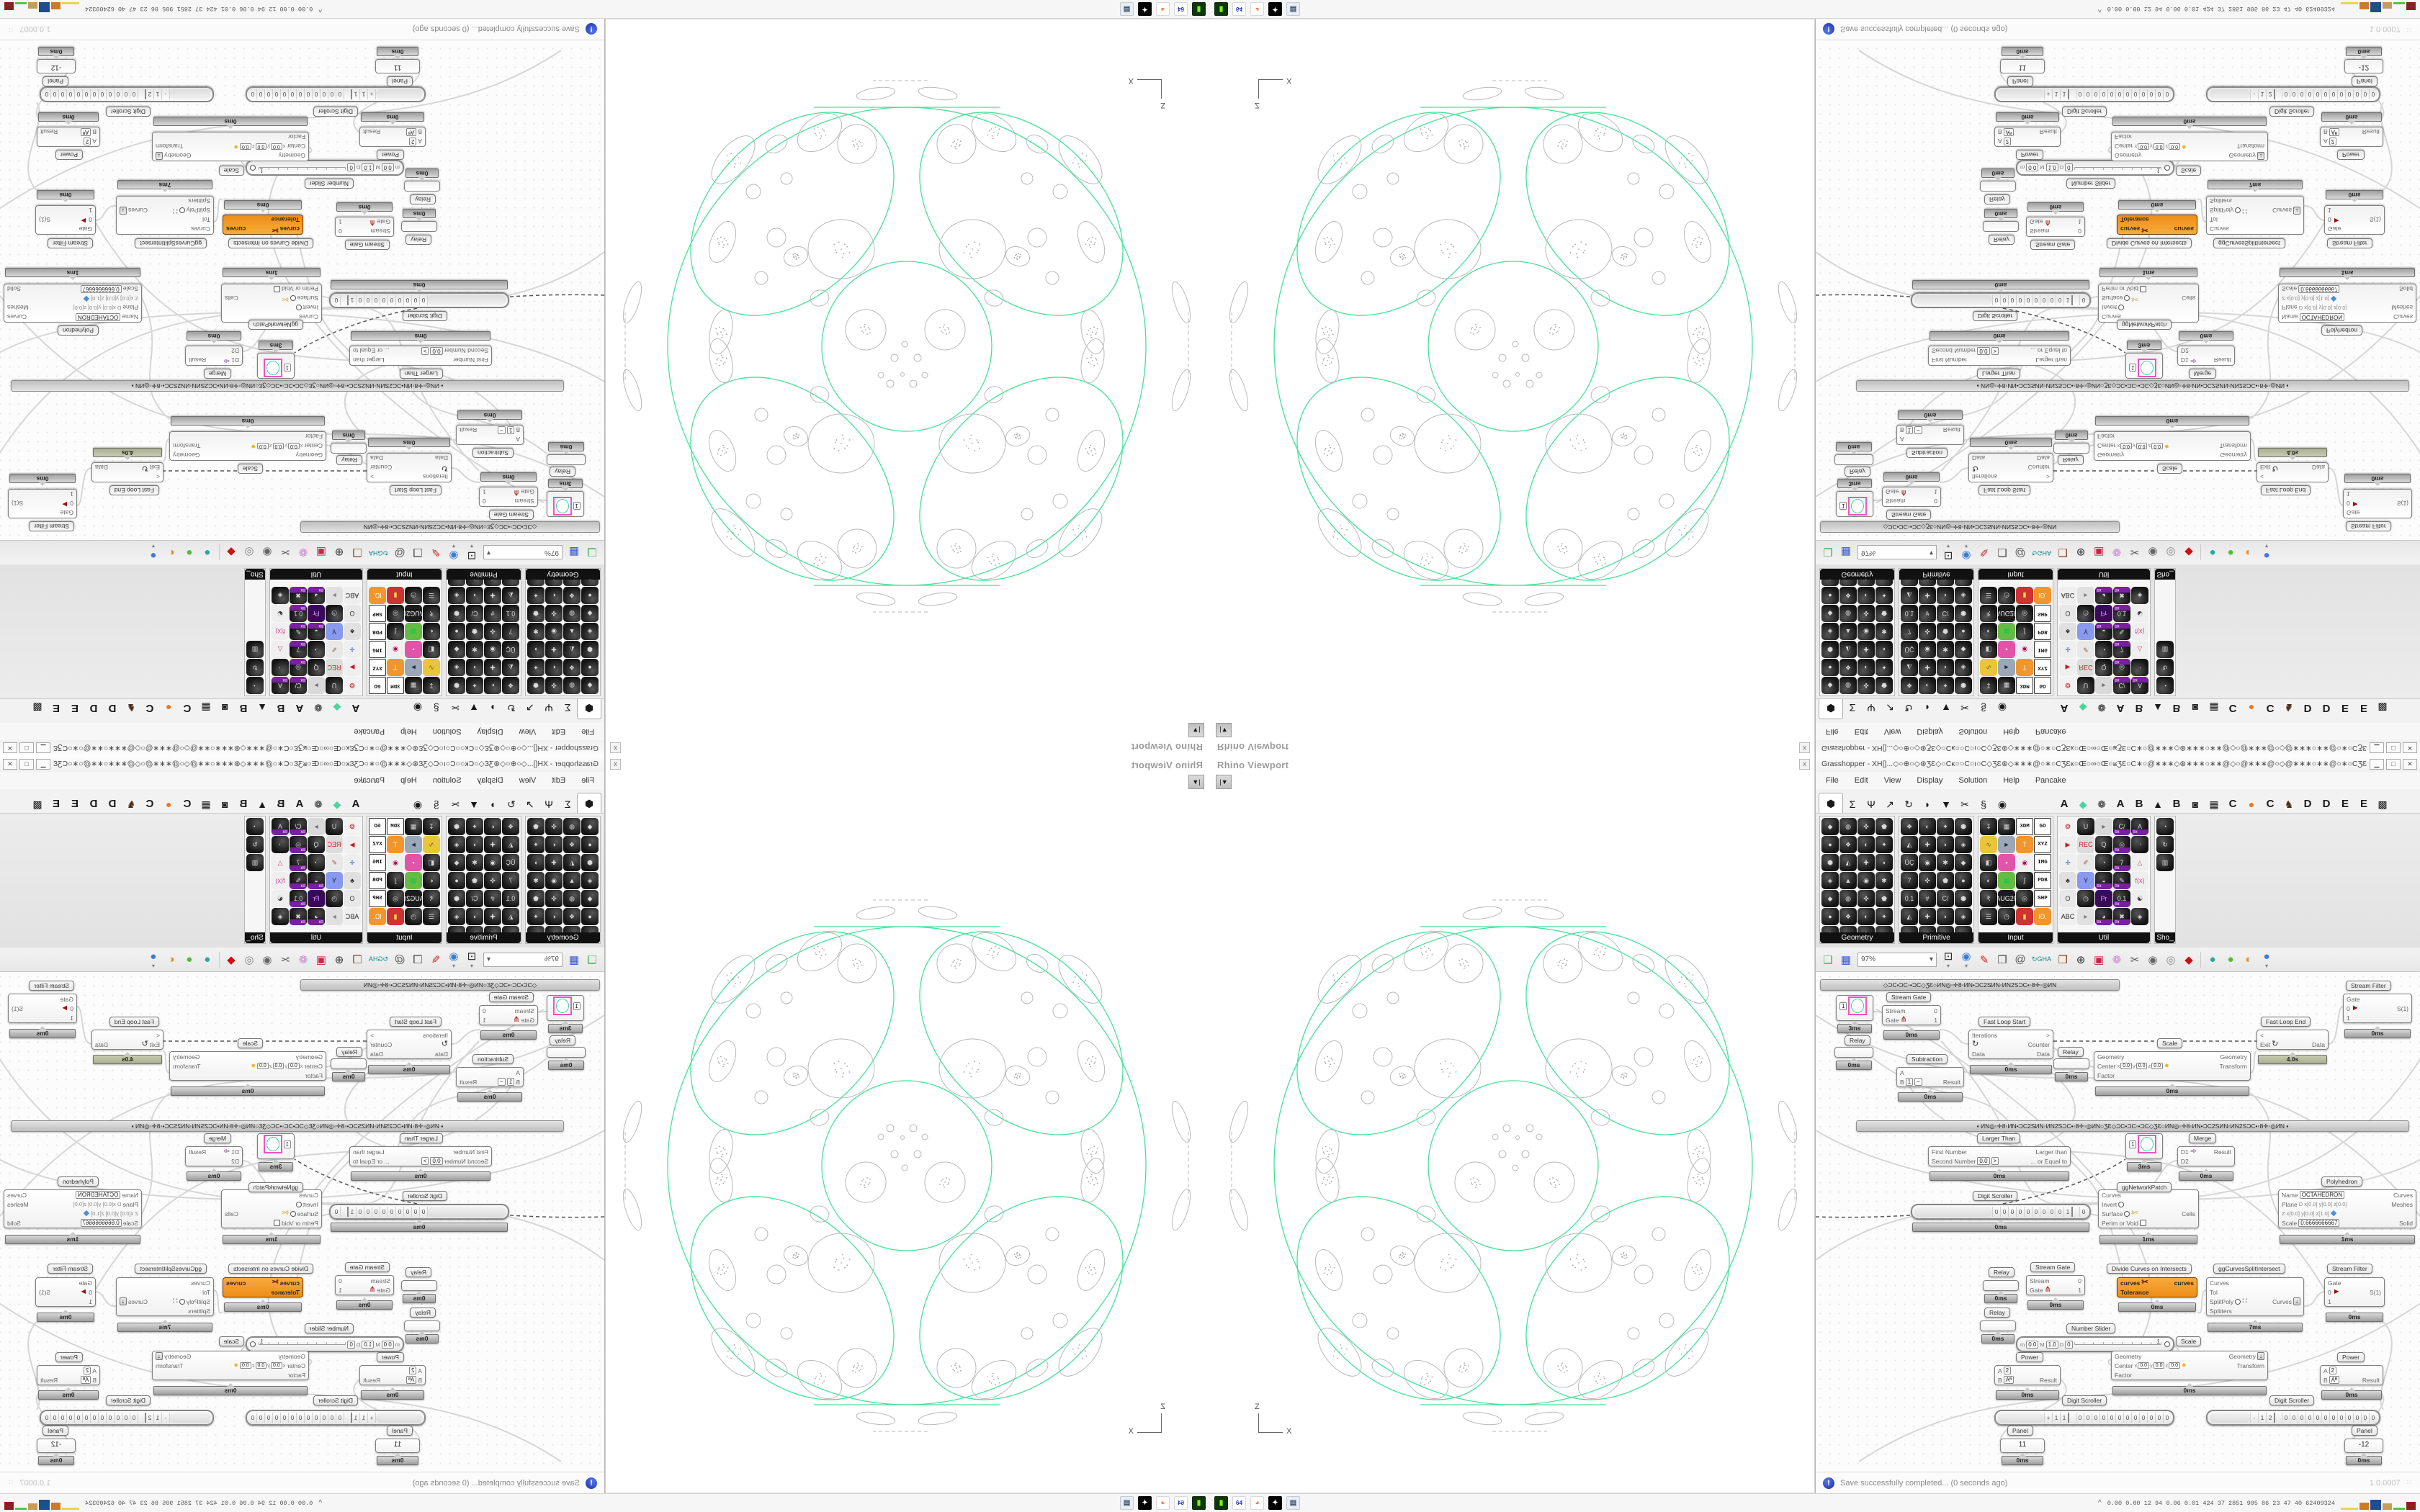  I want to click on palette-icon: ►, so click(2103, 826).